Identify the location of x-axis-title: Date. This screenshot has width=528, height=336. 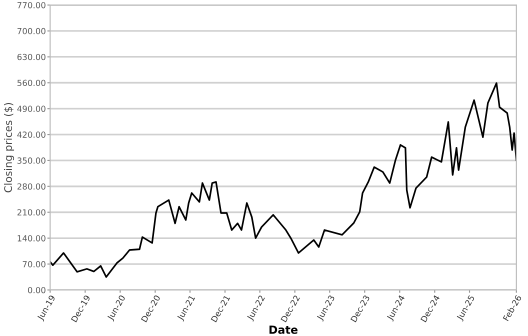
(284, 330).